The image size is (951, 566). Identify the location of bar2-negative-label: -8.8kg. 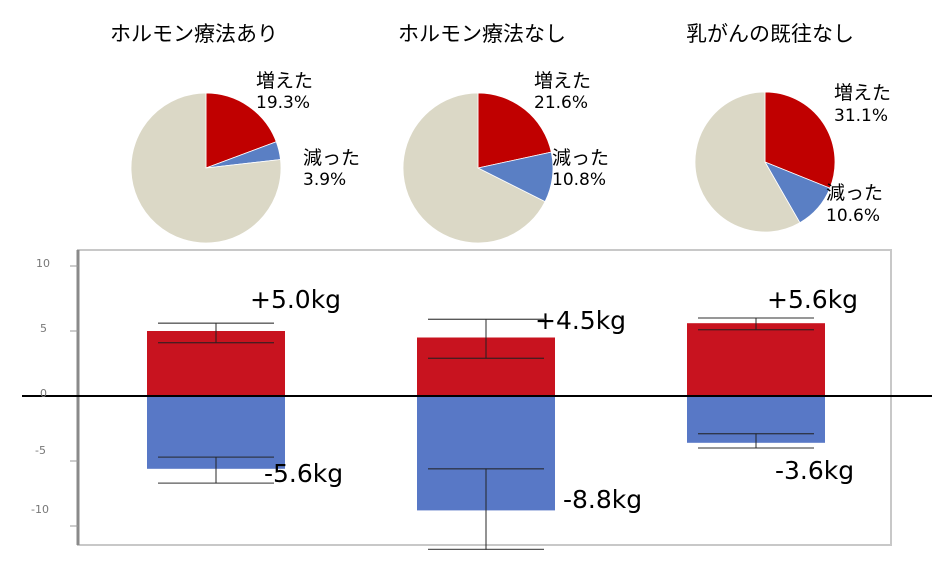
(603, 499).